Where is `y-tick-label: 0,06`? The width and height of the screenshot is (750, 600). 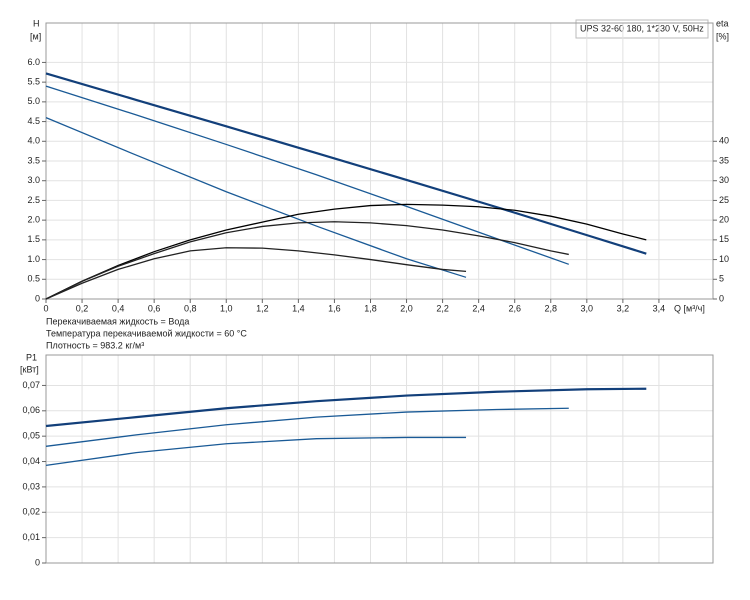 y-tick-label: 0,06 is located at coordinates (31, 410).